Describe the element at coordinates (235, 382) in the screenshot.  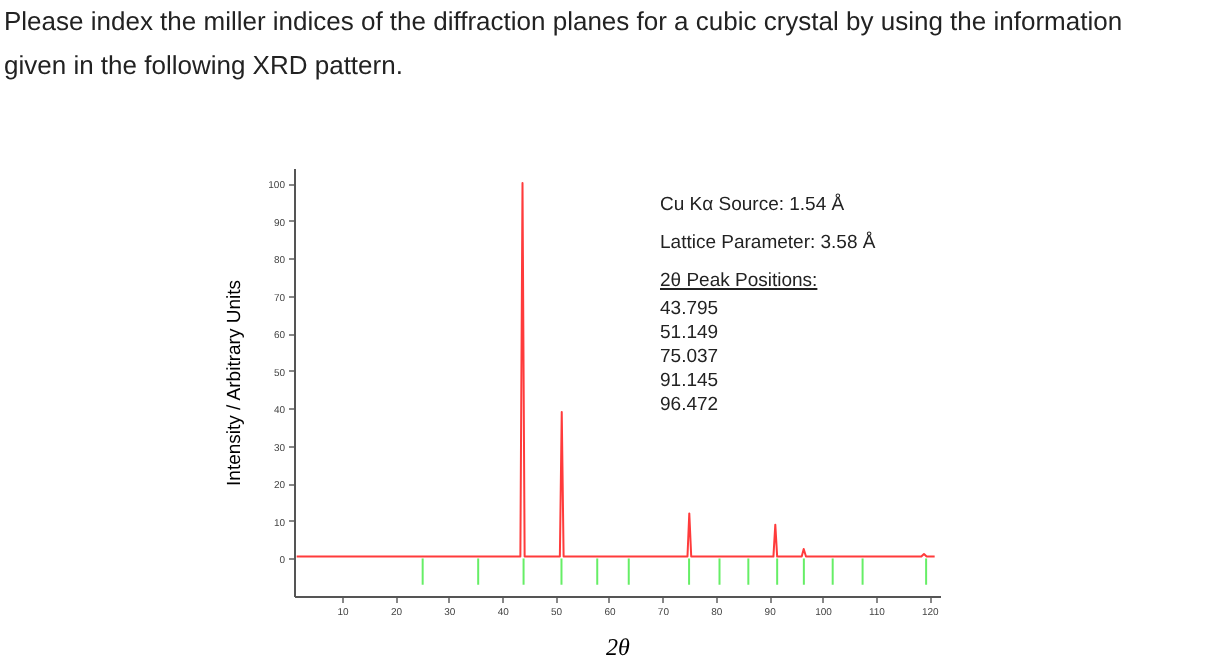
I see `y-axis-title: Intensity / Arbitrary Units` at that location.